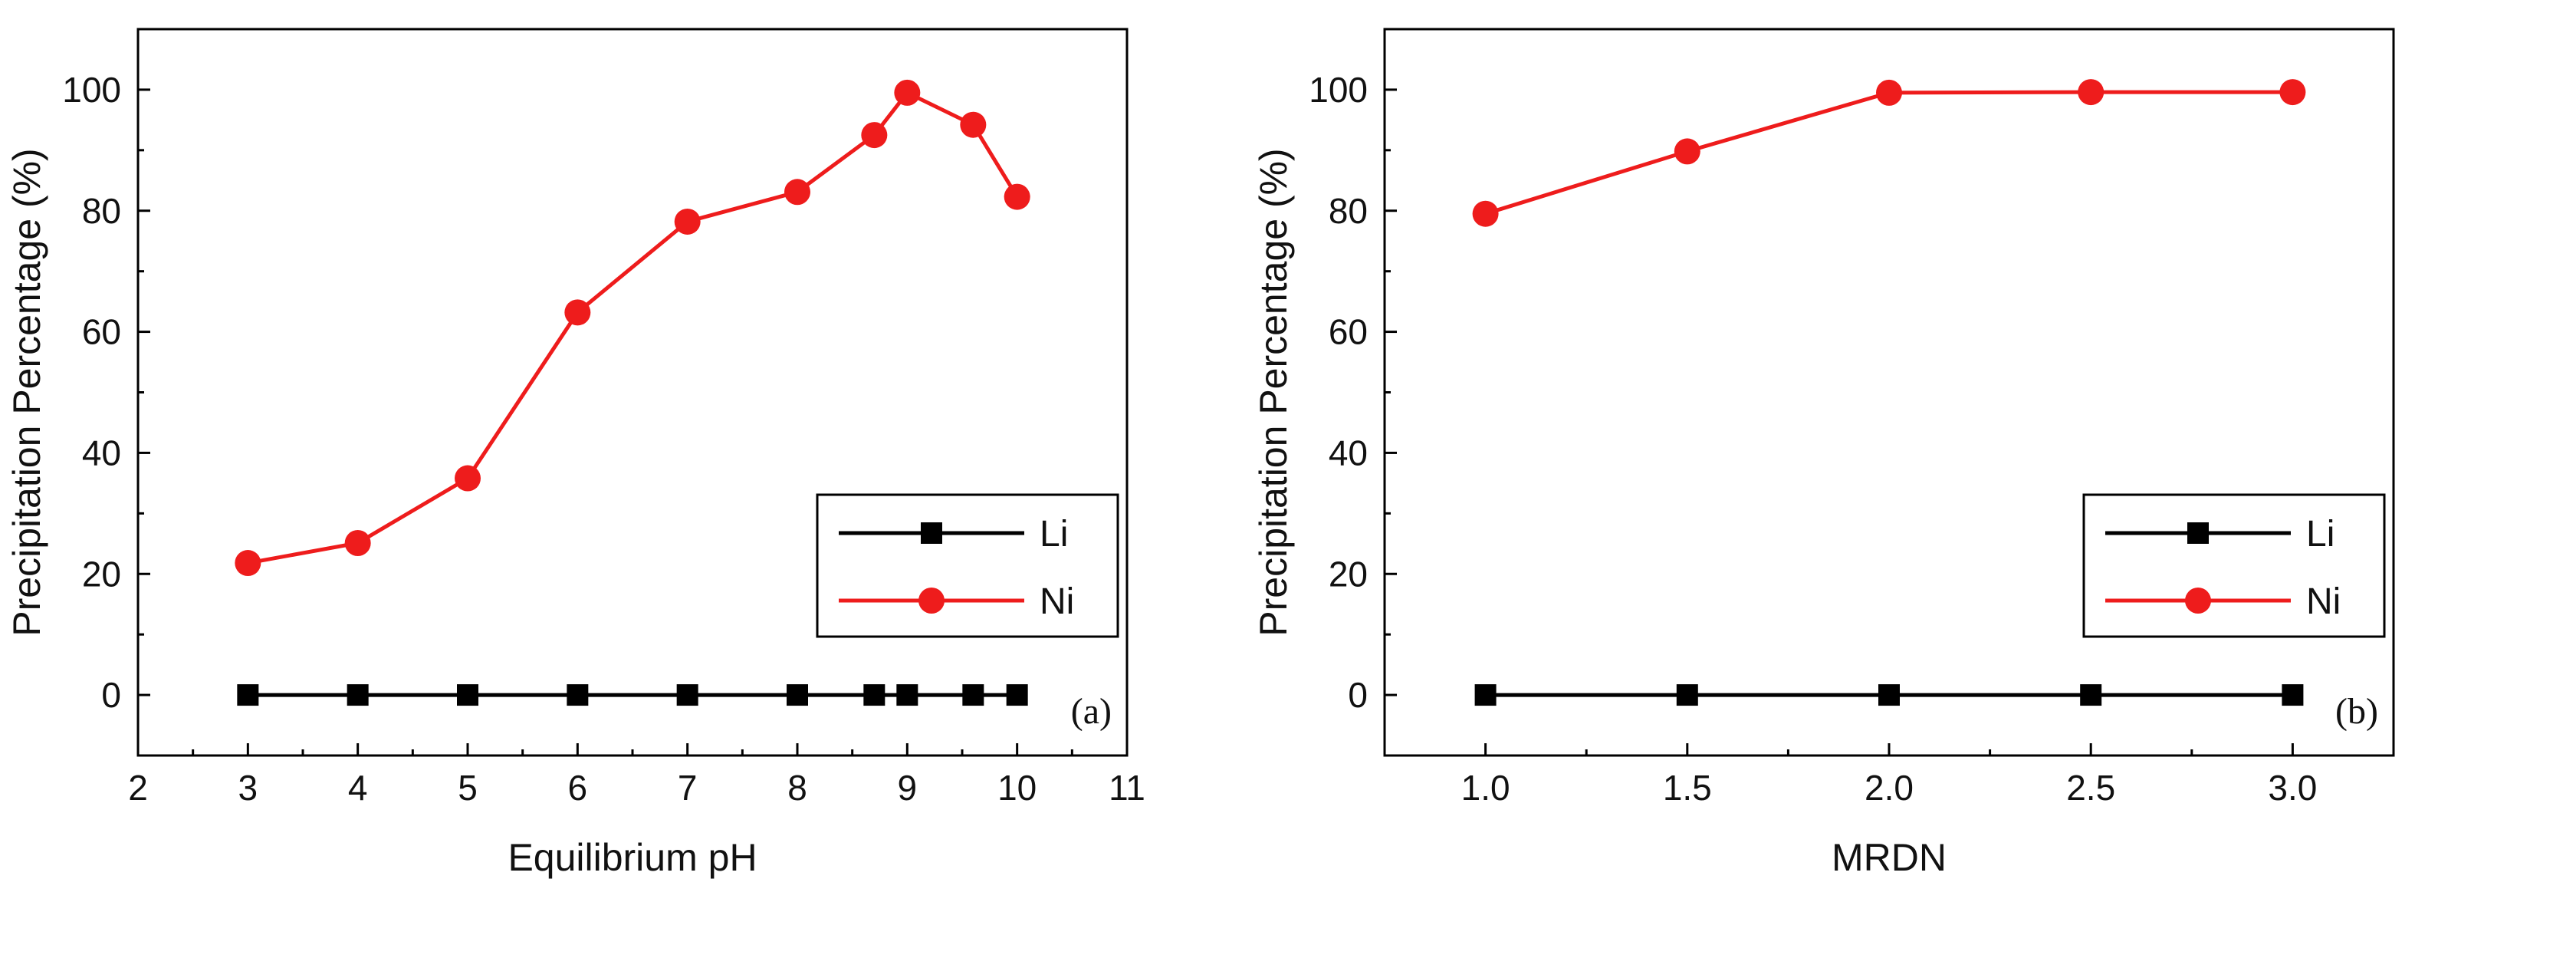 This screenshot has height=958, width=2576. I want to click on x-axis-title: Equilibrium pH, so click(632, 857).